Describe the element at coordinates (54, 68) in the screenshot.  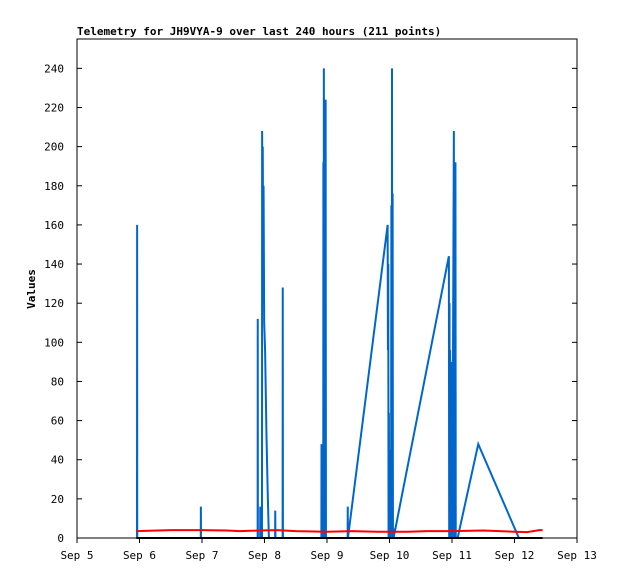
I see `y-tick-label: 240` at that location.